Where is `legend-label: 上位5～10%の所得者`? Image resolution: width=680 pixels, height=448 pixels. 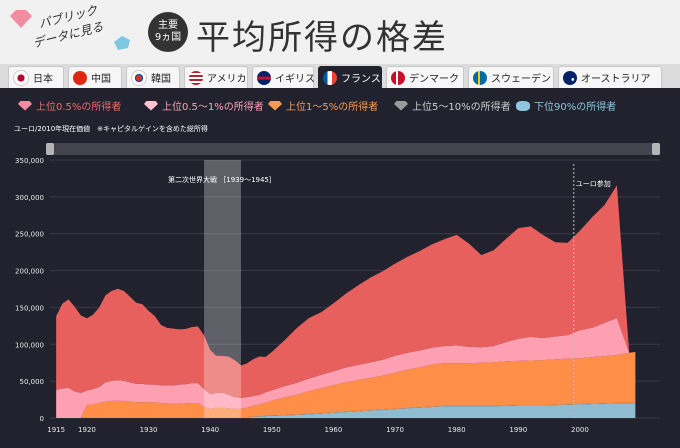
legend-label: 上位5～10%の所得者 is located at coordinates (461, 107).